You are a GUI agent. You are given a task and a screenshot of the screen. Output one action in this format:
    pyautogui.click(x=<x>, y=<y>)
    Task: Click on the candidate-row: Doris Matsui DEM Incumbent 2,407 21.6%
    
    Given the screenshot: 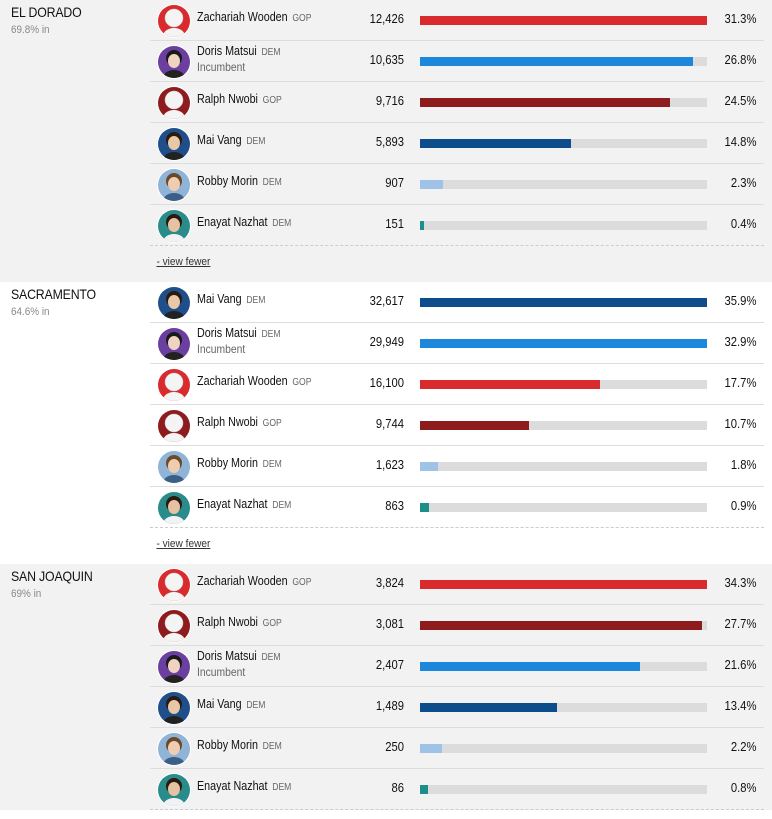 What is the action you would take?
    pyautogui.click(x=457, y=666)
    